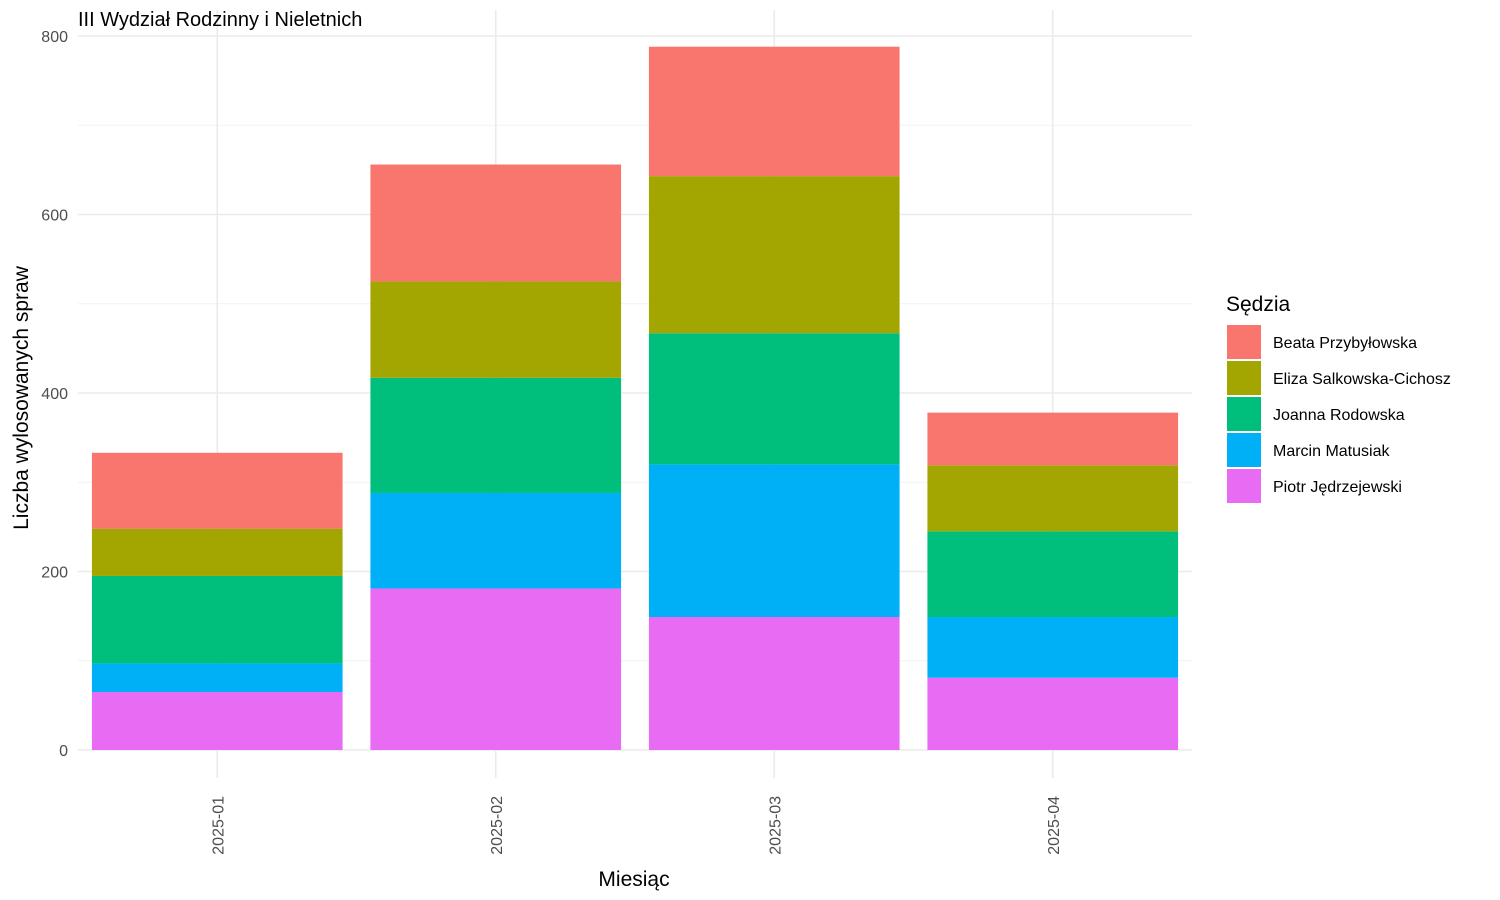 The height and width of the screenshot is (900, 1500). What do you see at coordinates (54, 37) in the screenshot?
I see `y-tick-label: 800` at bounding box center [54, 37].